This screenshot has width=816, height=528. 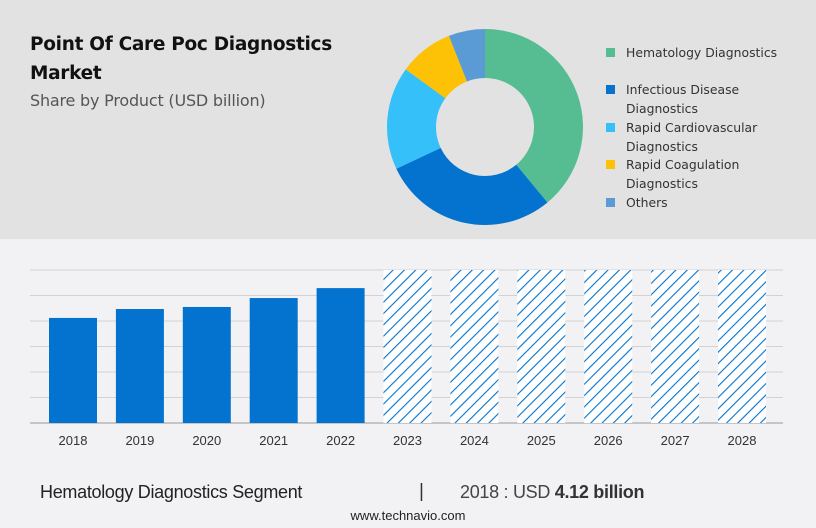 I want to click on legend-label: Others, so click(x=647, y=202).